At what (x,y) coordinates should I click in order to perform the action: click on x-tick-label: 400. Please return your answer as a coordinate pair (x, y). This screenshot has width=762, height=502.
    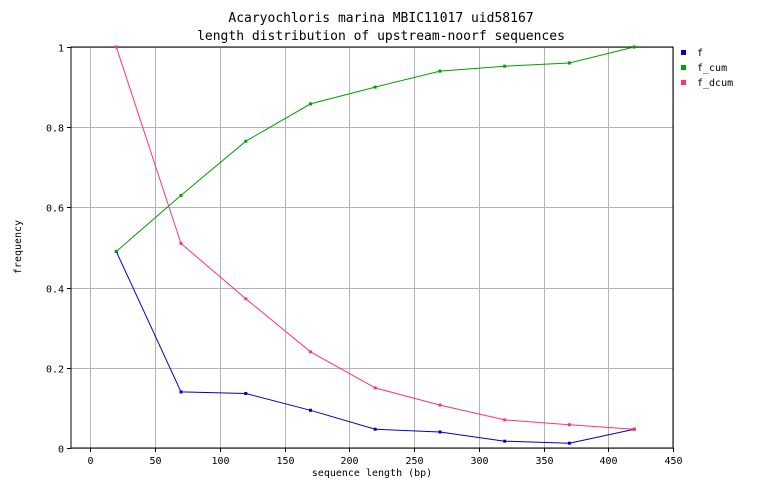
    Looking at the image, I should click on (608, 461).